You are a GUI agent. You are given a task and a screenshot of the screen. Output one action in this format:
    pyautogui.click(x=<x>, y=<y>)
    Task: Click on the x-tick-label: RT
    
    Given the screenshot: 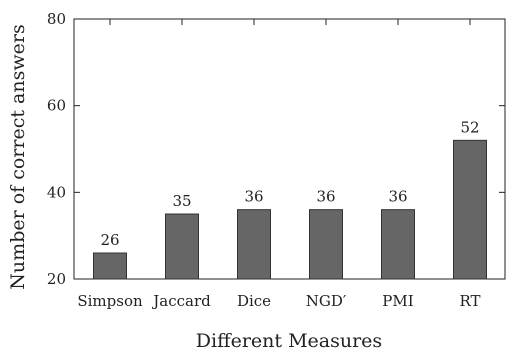 What is the action you would take?
    pyautogui.click(x=469, y=301)
    